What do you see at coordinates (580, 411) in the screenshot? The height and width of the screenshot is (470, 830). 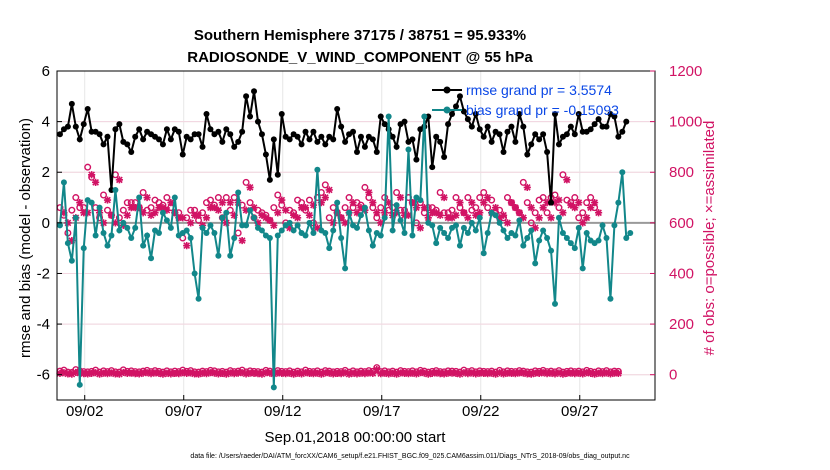 I see `x-tick-label: 09/27` at bounding box center [580, 411].